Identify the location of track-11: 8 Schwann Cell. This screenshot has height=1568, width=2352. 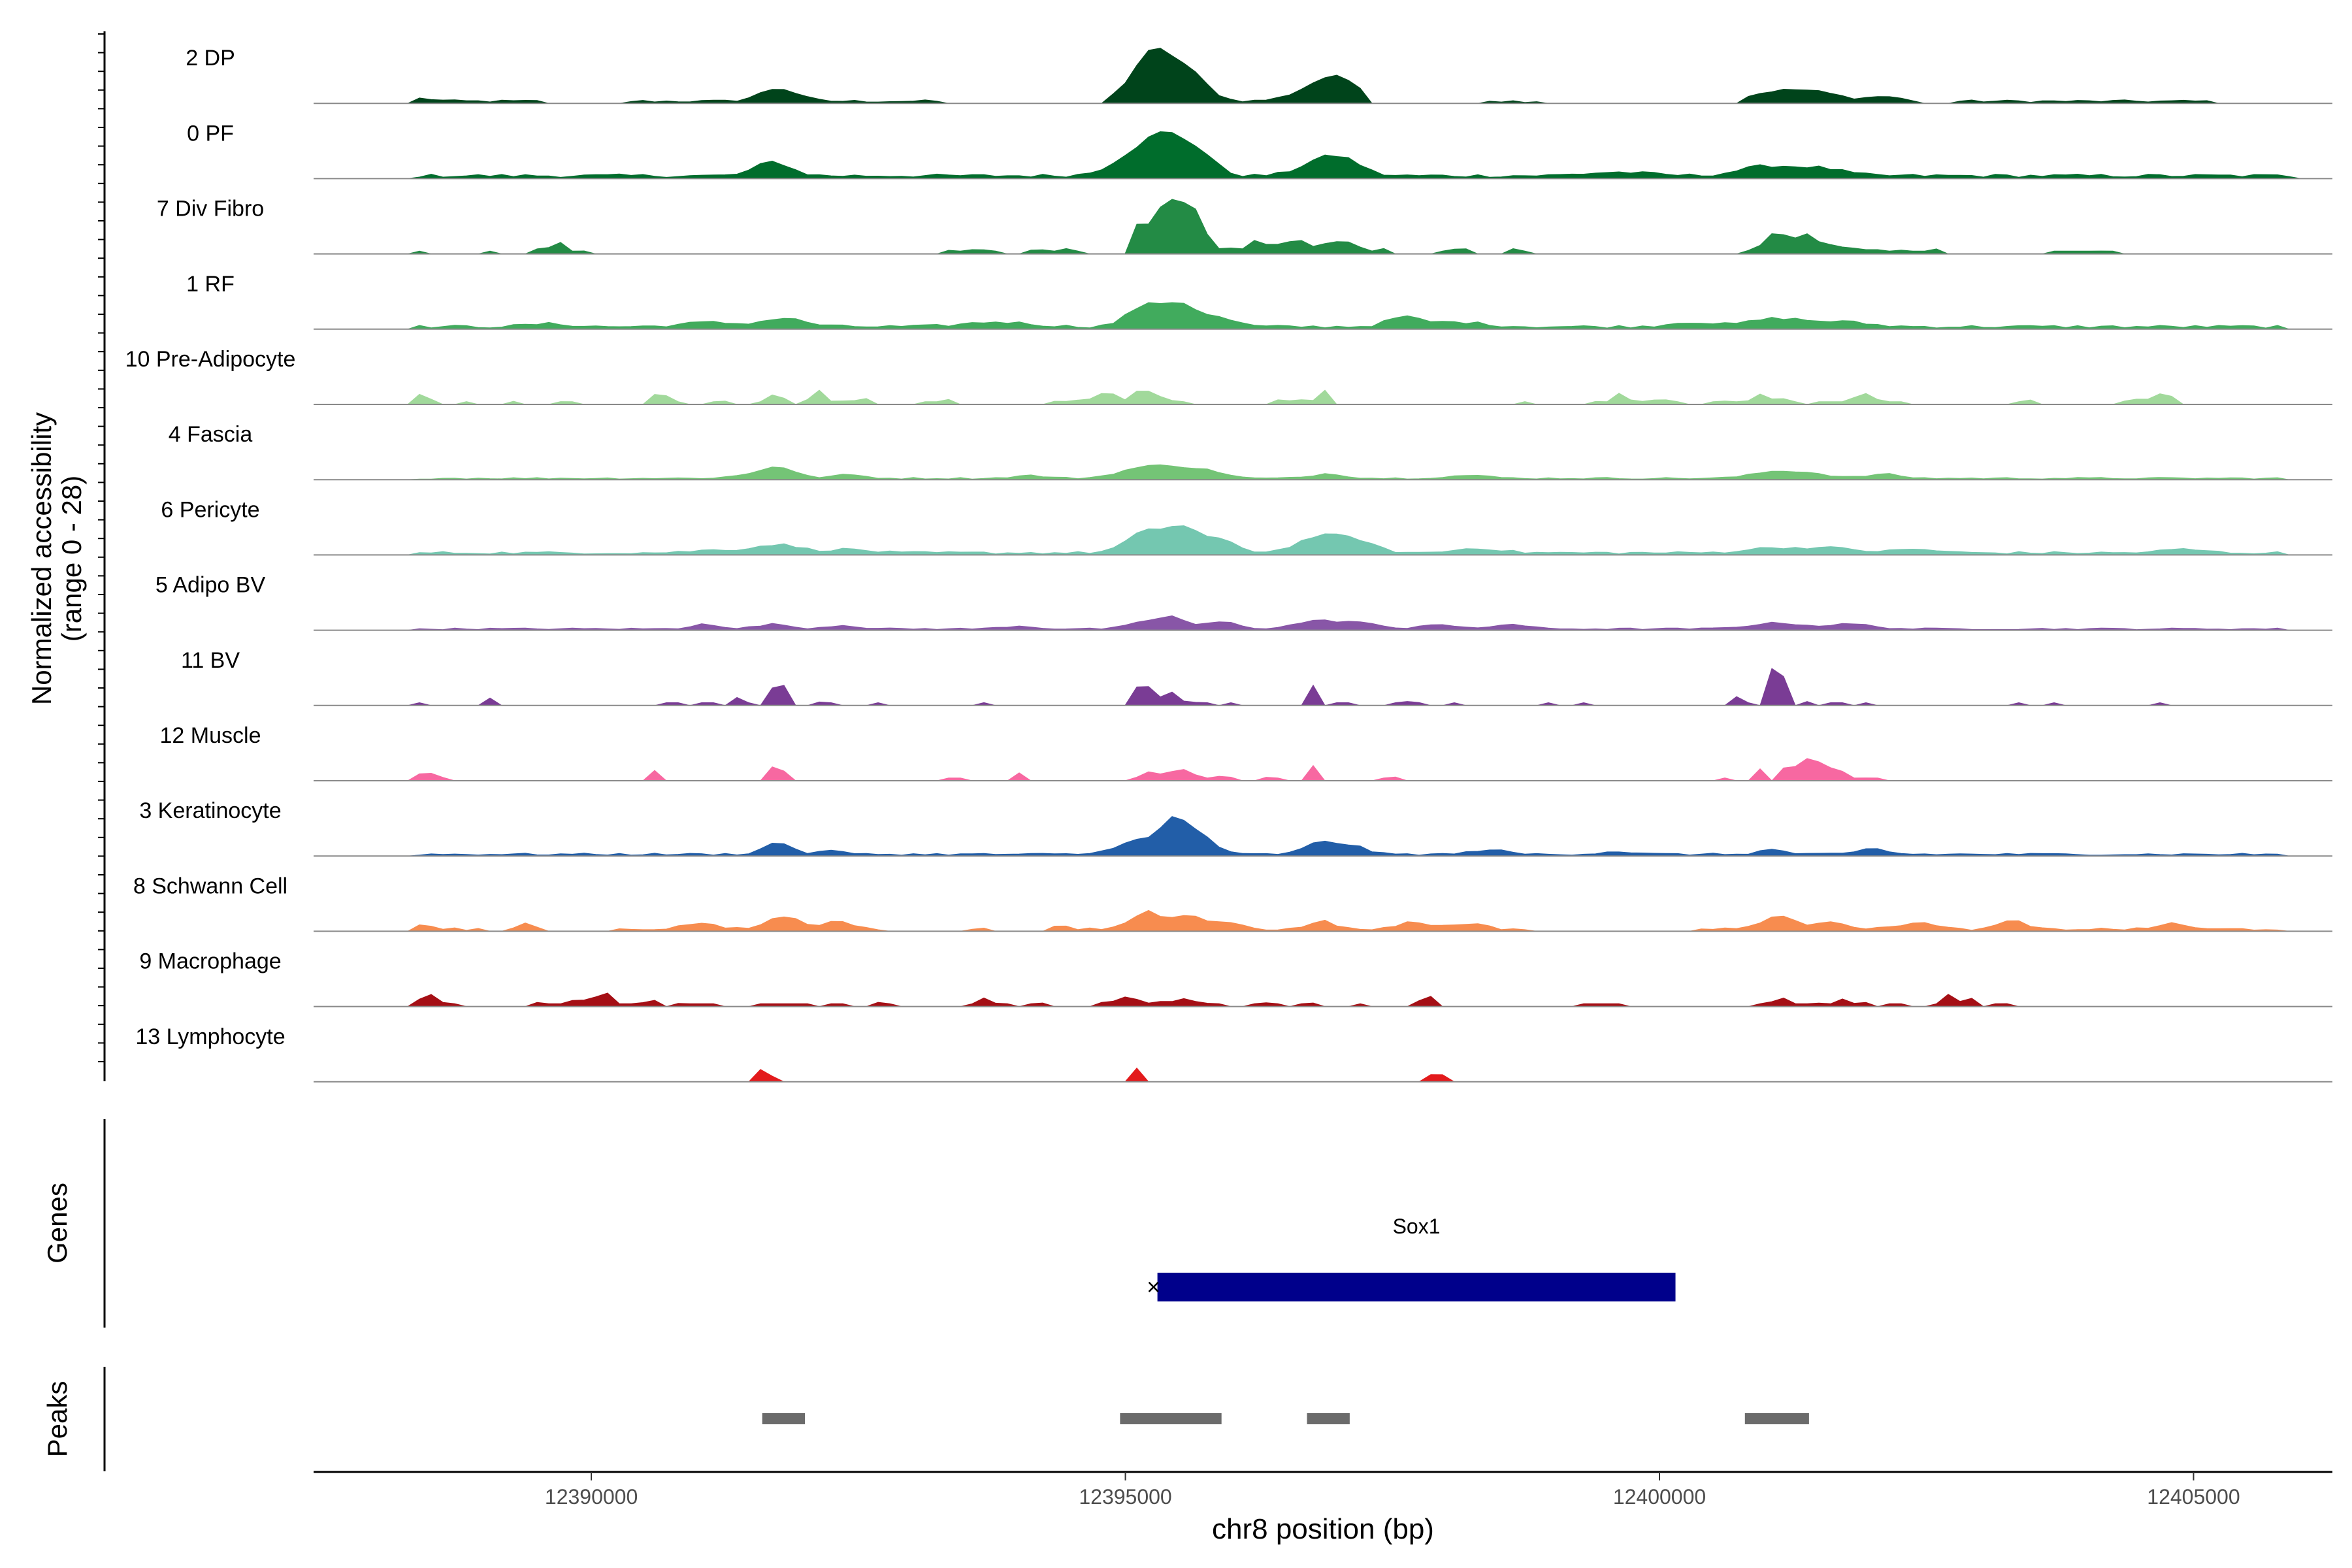
(1232, 903).